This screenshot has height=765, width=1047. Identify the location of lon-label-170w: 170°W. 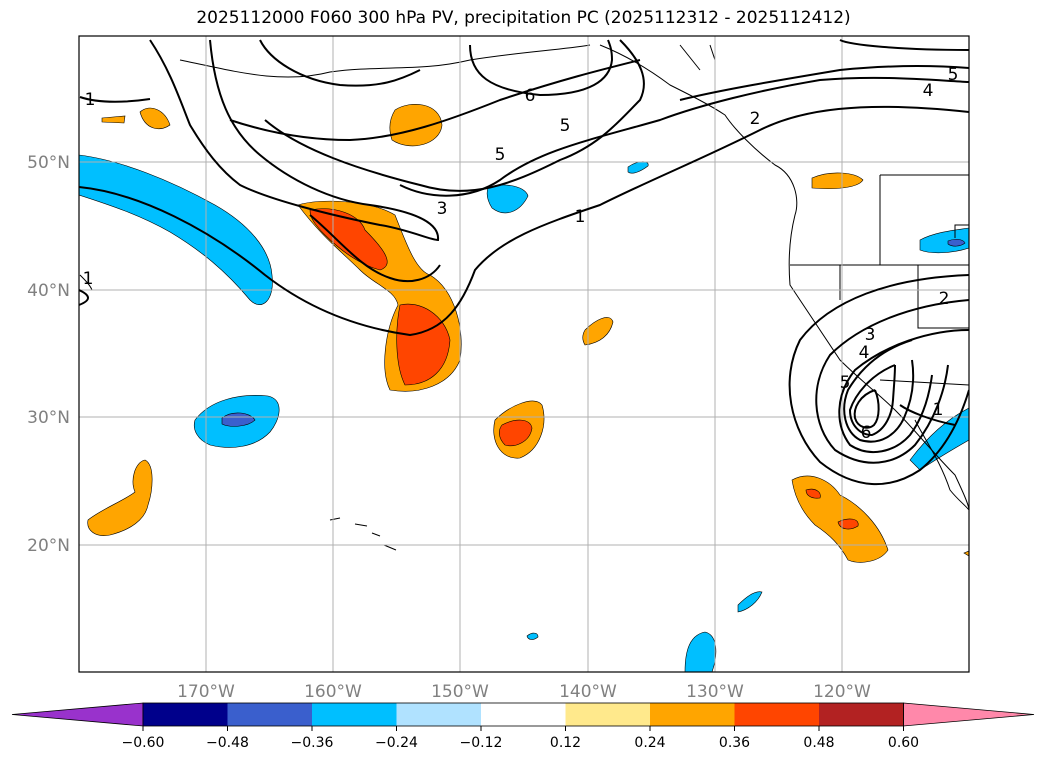
(206, 692).